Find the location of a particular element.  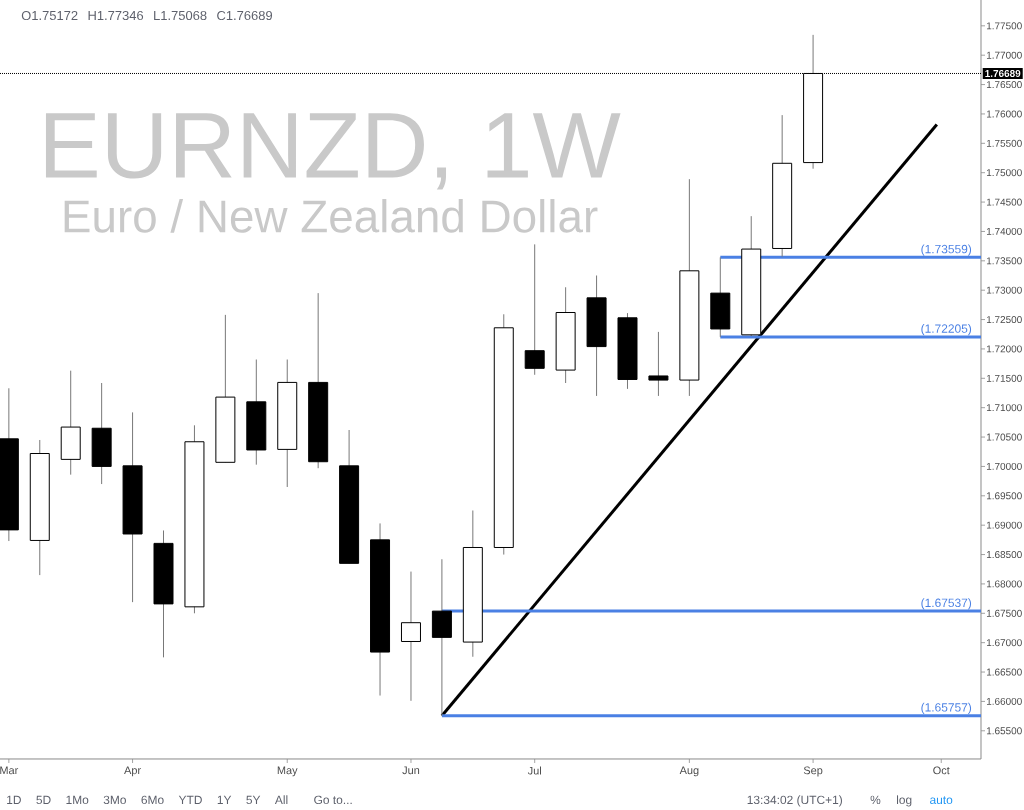

y-tick-label: 1.76500 is located at coordinates (1004, 85).